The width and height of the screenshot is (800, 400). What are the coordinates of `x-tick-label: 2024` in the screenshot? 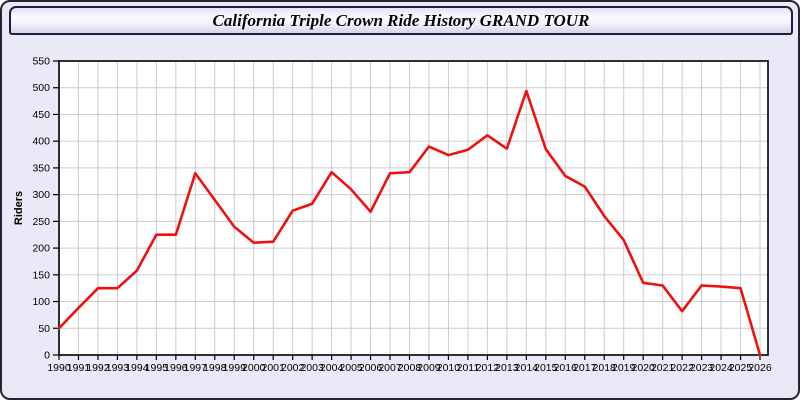 It's located at (721, 368).